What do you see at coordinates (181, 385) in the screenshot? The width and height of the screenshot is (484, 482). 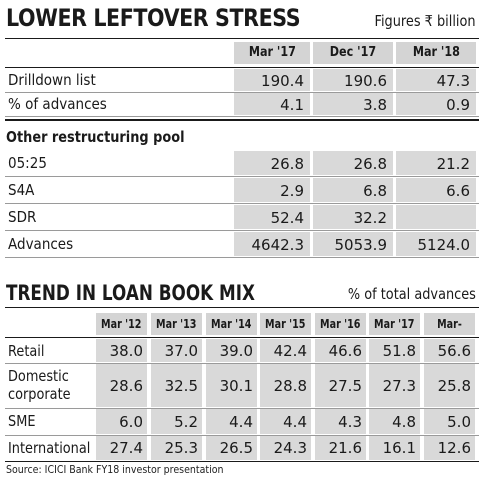 I see `data-cell: 32.5` at bounding box center [181, 385].